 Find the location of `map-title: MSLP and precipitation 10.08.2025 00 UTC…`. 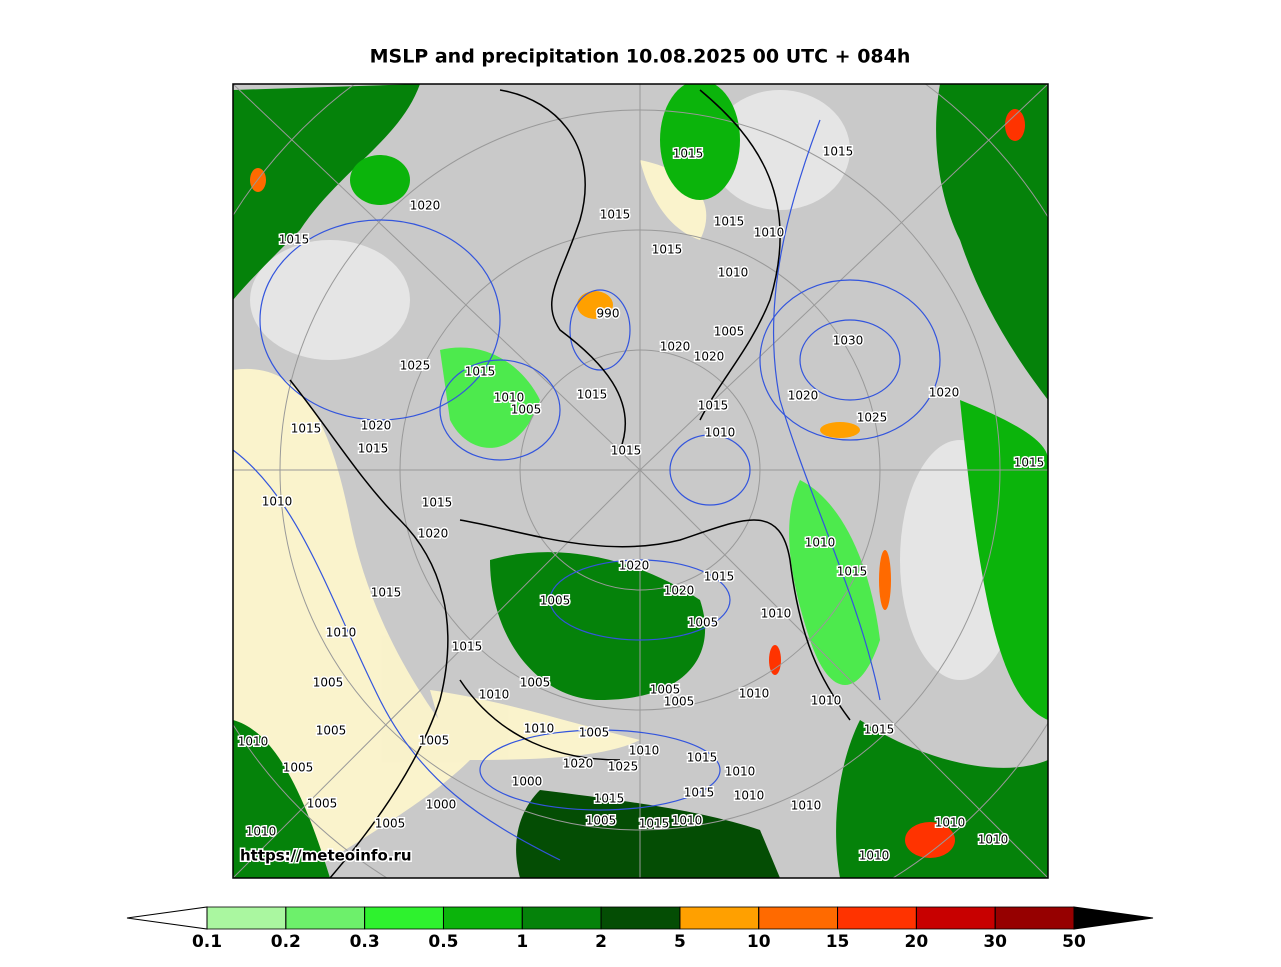

map-title: MSLP and precipitation 10.08.2025 00 UTC… is located at coordinates (640, 57).